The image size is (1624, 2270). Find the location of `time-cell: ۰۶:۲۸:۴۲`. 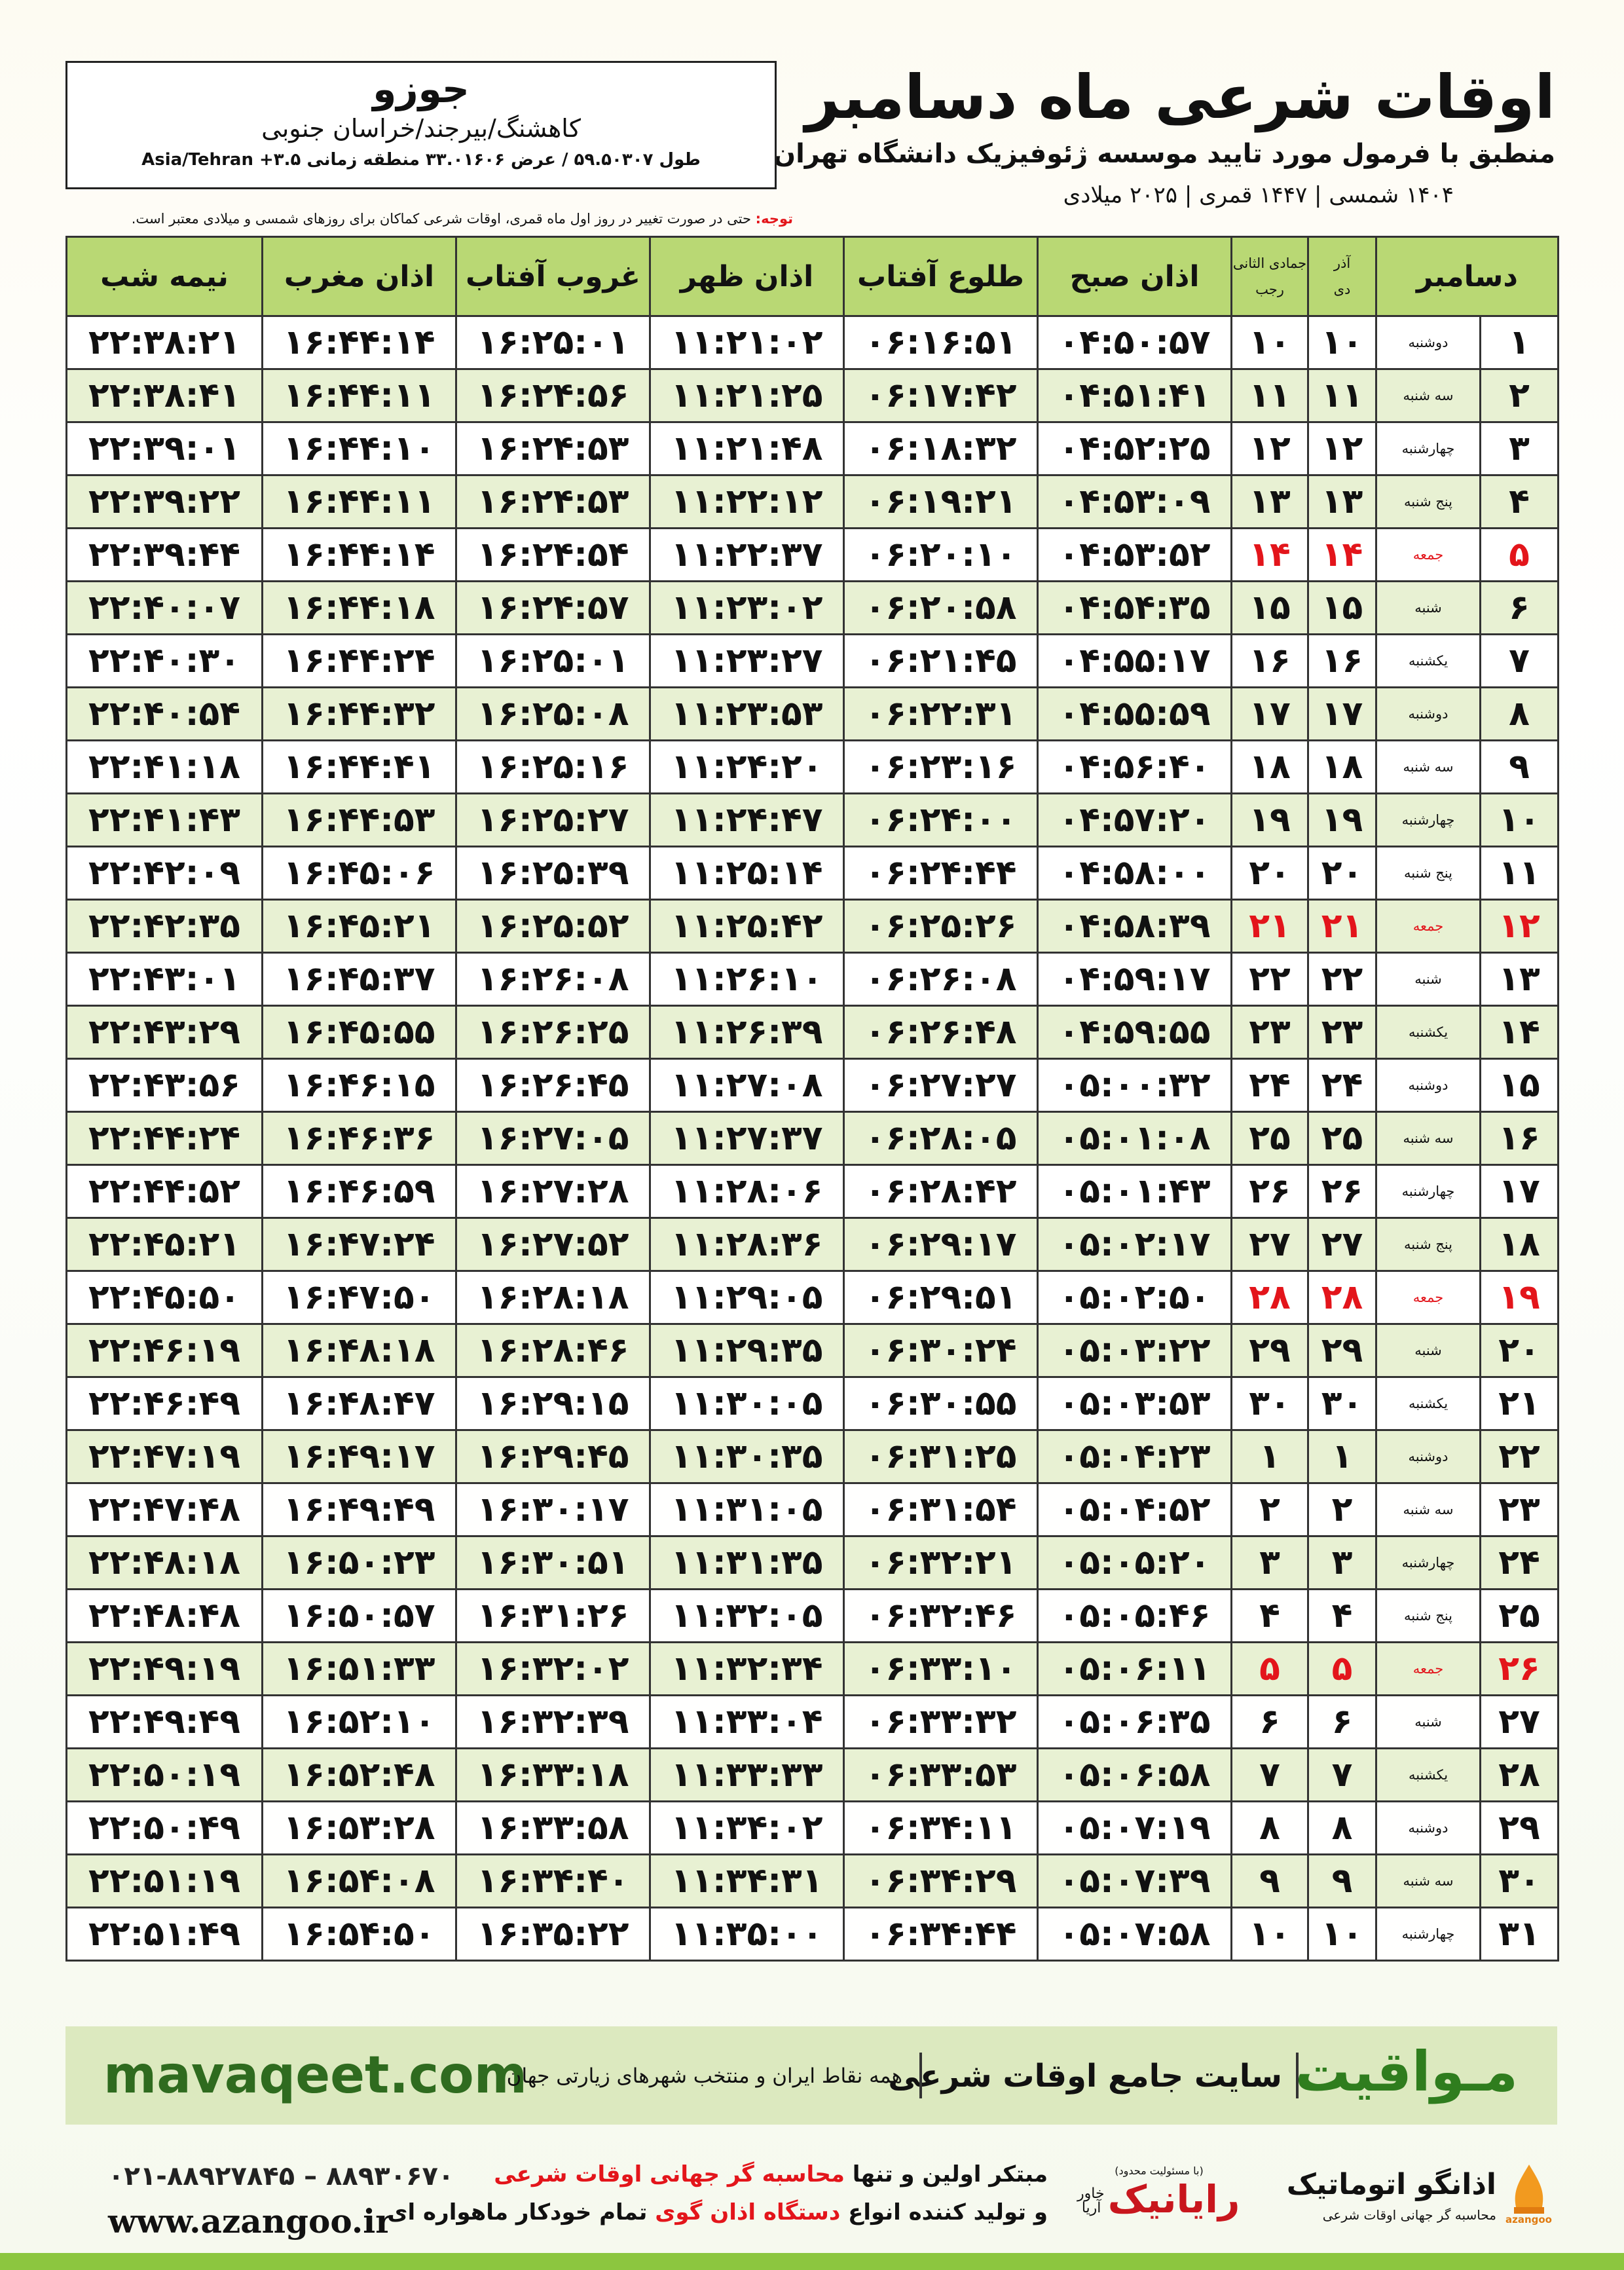

time-cell: ۰۶:۲۸:۴۲ is located at coordinates (941, 1191).